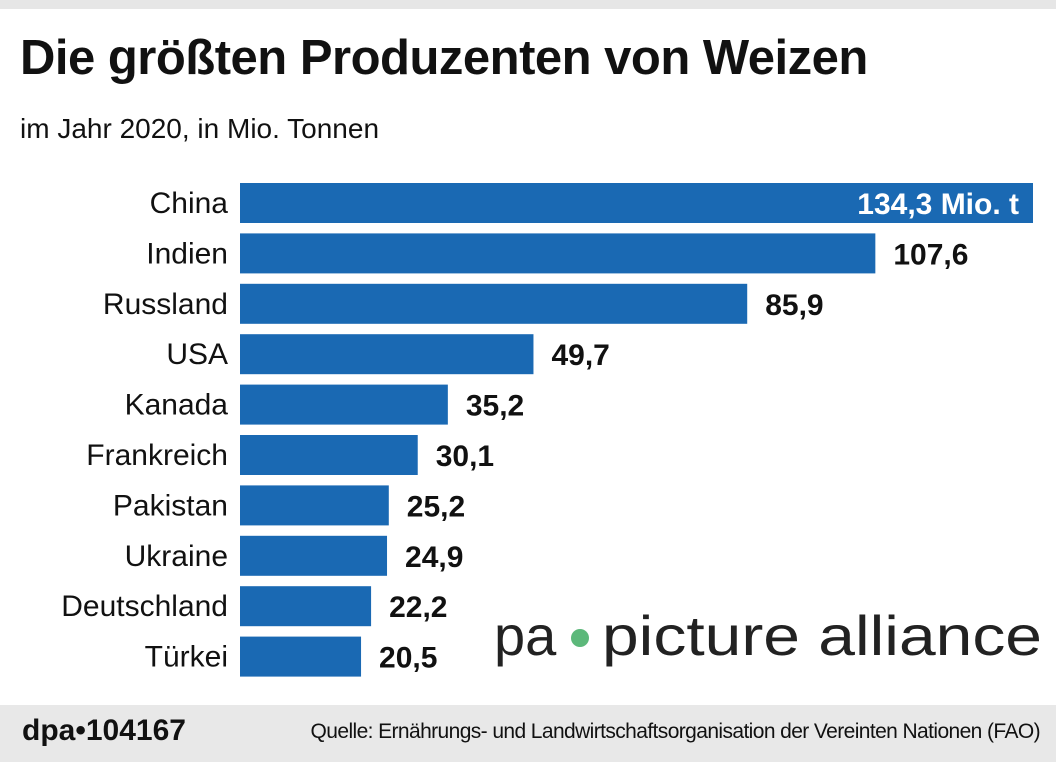 The image size is (1056, 762). I want to click on chart-title: Die größten Produzenten von Weizen, so click(444, 58).